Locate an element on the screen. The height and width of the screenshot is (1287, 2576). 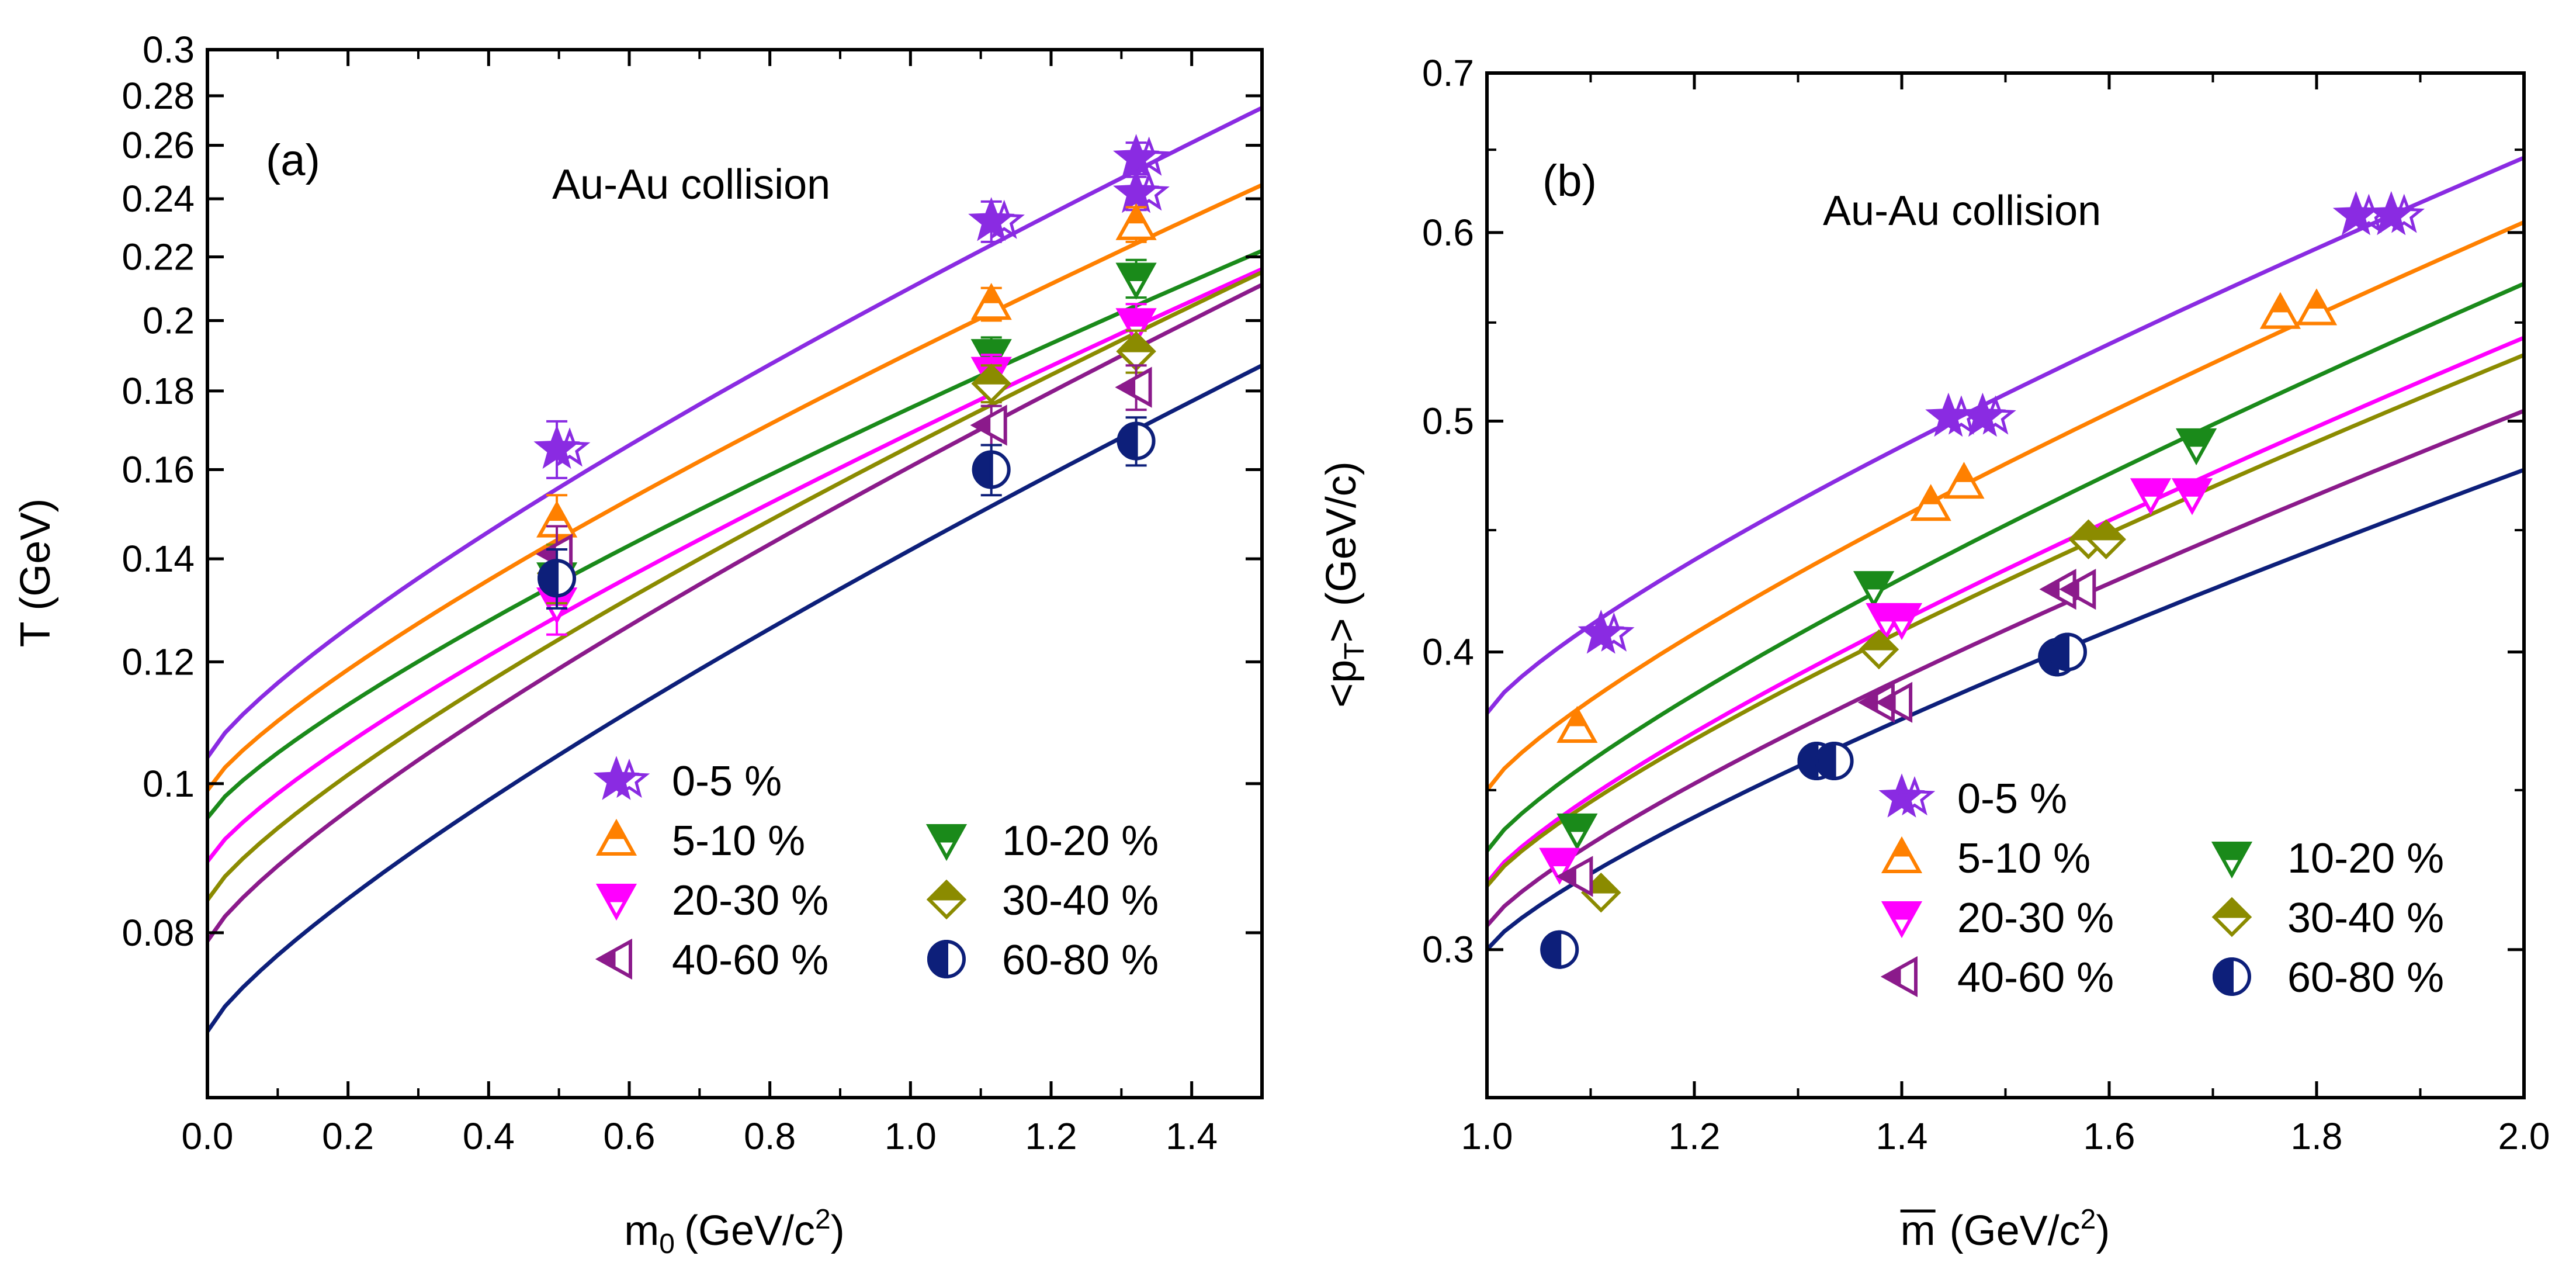
panel-b-legend-label: 40-60 % is located at coordinates (2035, 977).